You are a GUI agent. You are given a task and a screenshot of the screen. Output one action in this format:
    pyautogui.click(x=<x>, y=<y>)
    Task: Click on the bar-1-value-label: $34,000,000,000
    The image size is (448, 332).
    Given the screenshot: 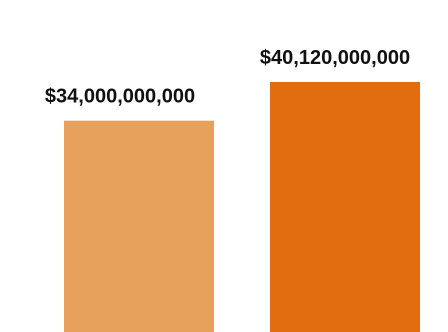 What is the action you would take?
    pyautogui.click(x=120, y=97)
    